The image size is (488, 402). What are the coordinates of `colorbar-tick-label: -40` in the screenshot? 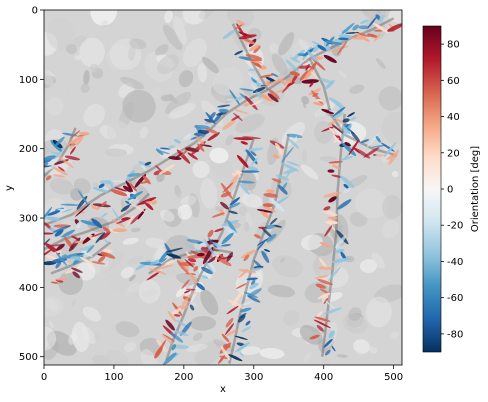 It's located at (455, 262).